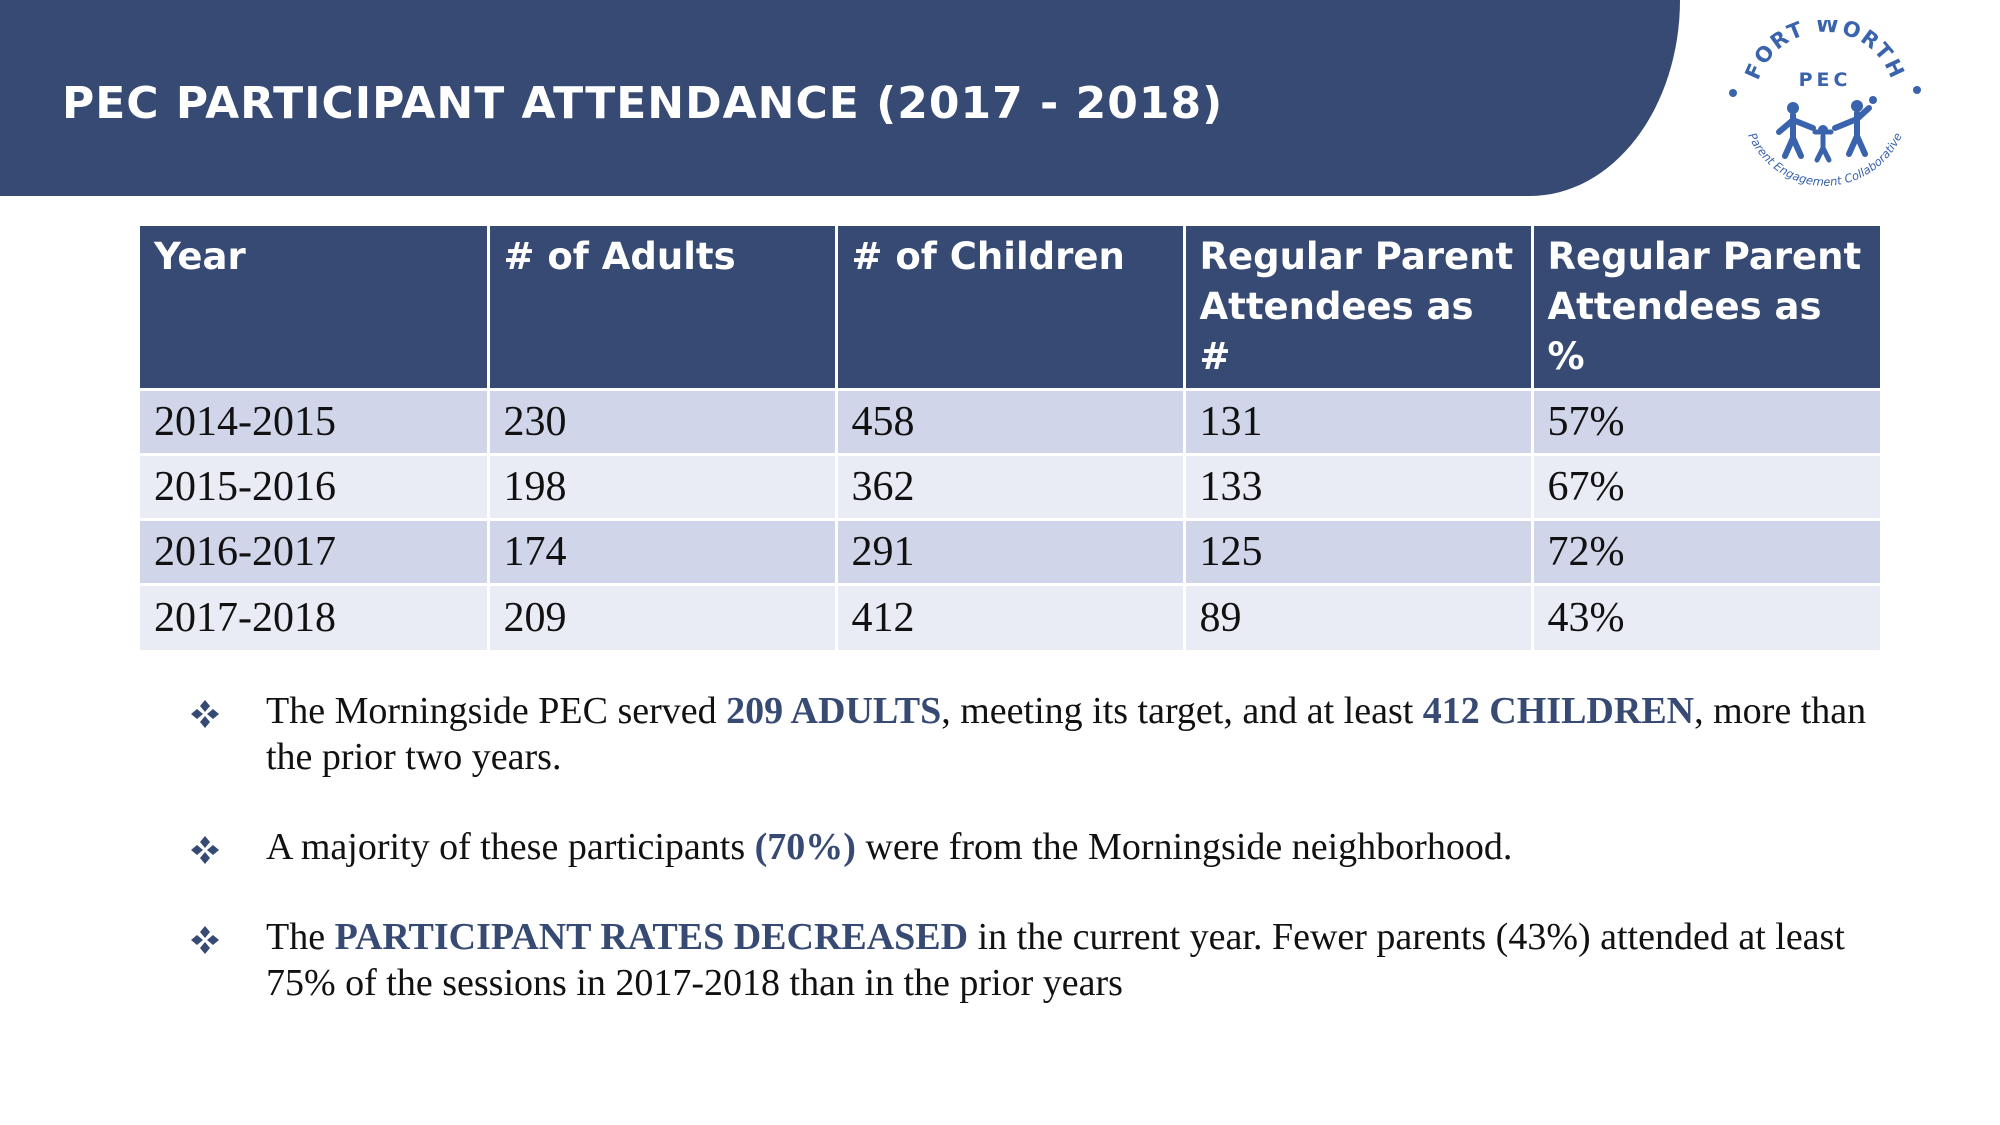 This screenshot has height=1125, width=2000. I want to click on cell-regular-number: 131, so click(1357, 421).